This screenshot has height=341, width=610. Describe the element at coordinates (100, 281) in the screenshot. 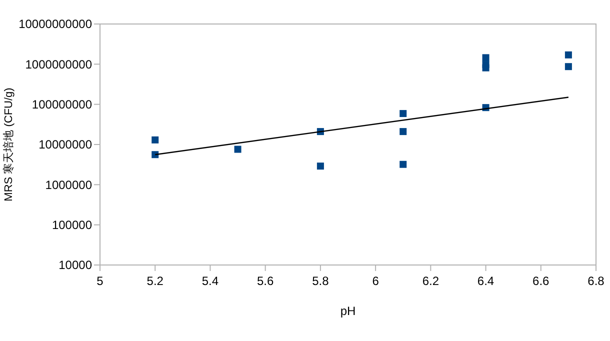

I see `x-tick-label: 5` at that location.